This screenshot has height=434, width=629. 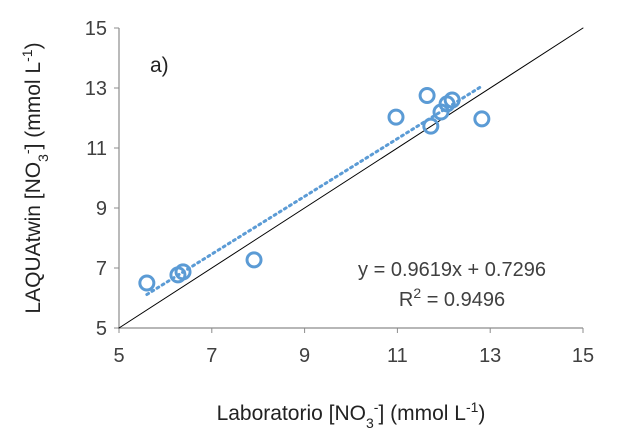 What do you see at coordinates (490, 356) in the screenshot?
I see `x-tick-label: 13` at bounding box center [490, 356].